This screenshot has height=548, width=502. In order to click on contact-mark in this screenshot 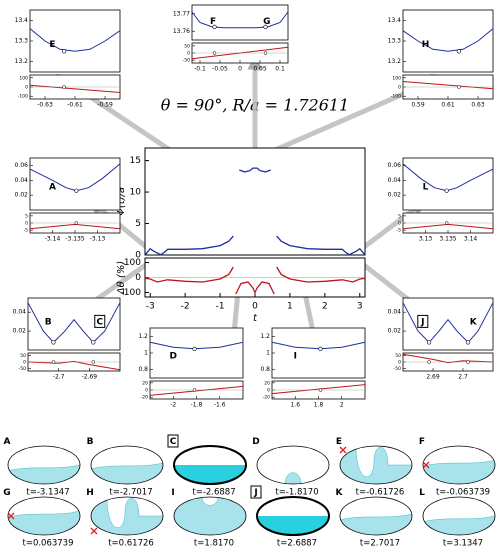, I will do `click(11, 516)`.